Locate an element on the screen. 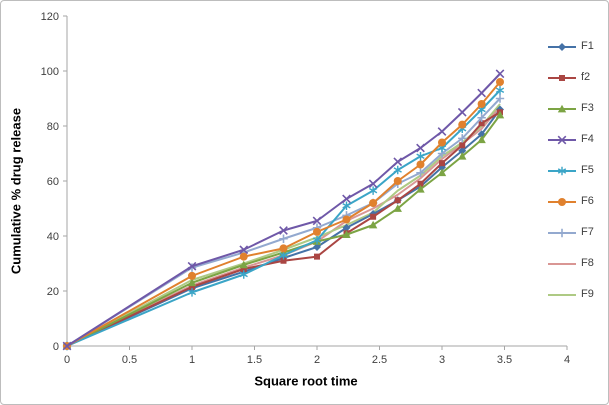  y-axis-title: Cumulative % drug release is located at coordinates (16, 191).